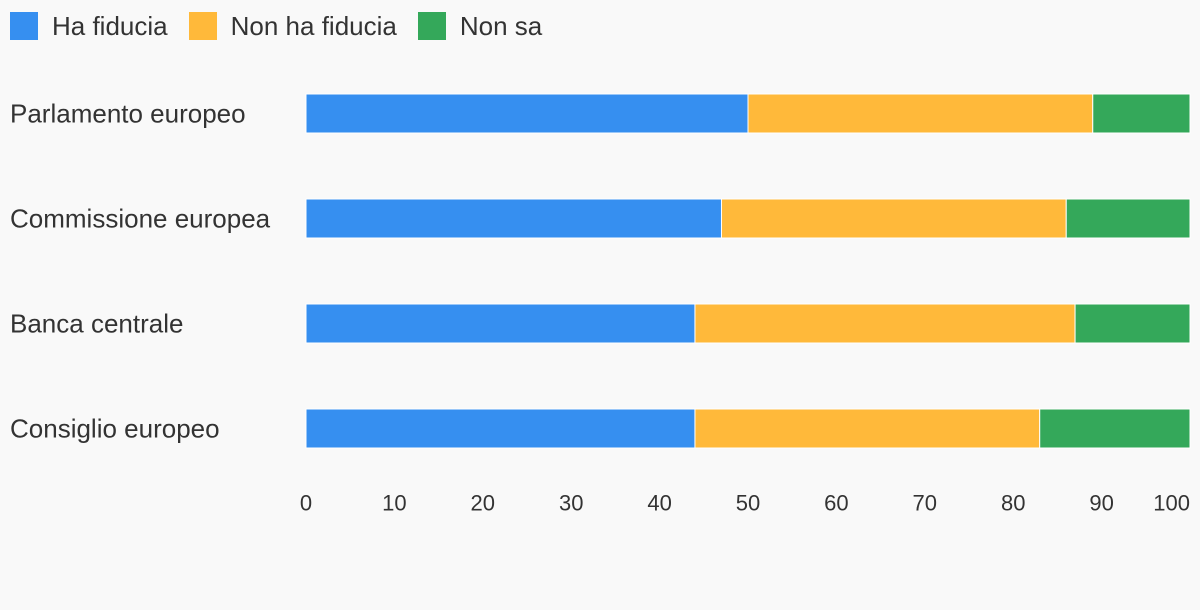 This screenshot has width=1200, height=610. Describe the element at coordinates (571, 503) in the screenshot. I see `x-tick-label-30: 30` at that location.